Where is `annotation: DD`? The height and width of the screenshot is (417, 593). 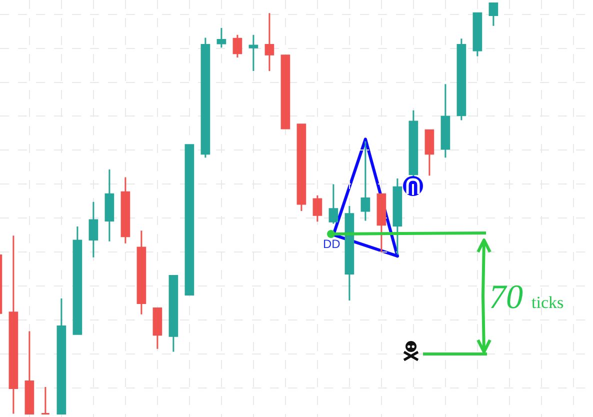
annotation: DD is located at coordinates (332, 244).